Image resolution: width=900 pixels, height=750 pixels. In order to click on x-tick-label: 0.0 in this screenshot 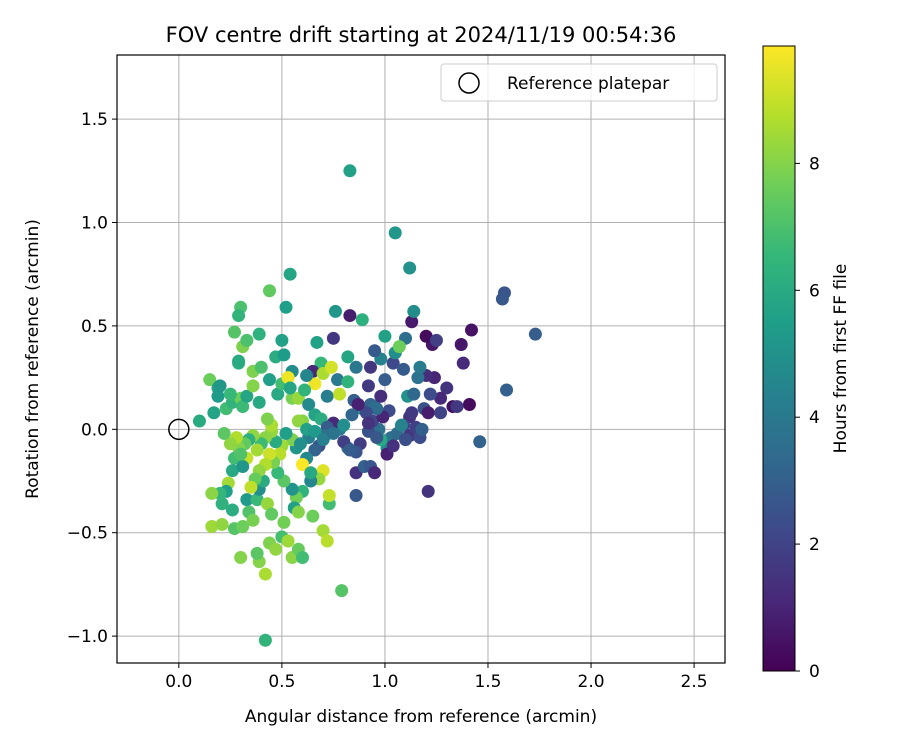, I will do `click(178, 682)`.